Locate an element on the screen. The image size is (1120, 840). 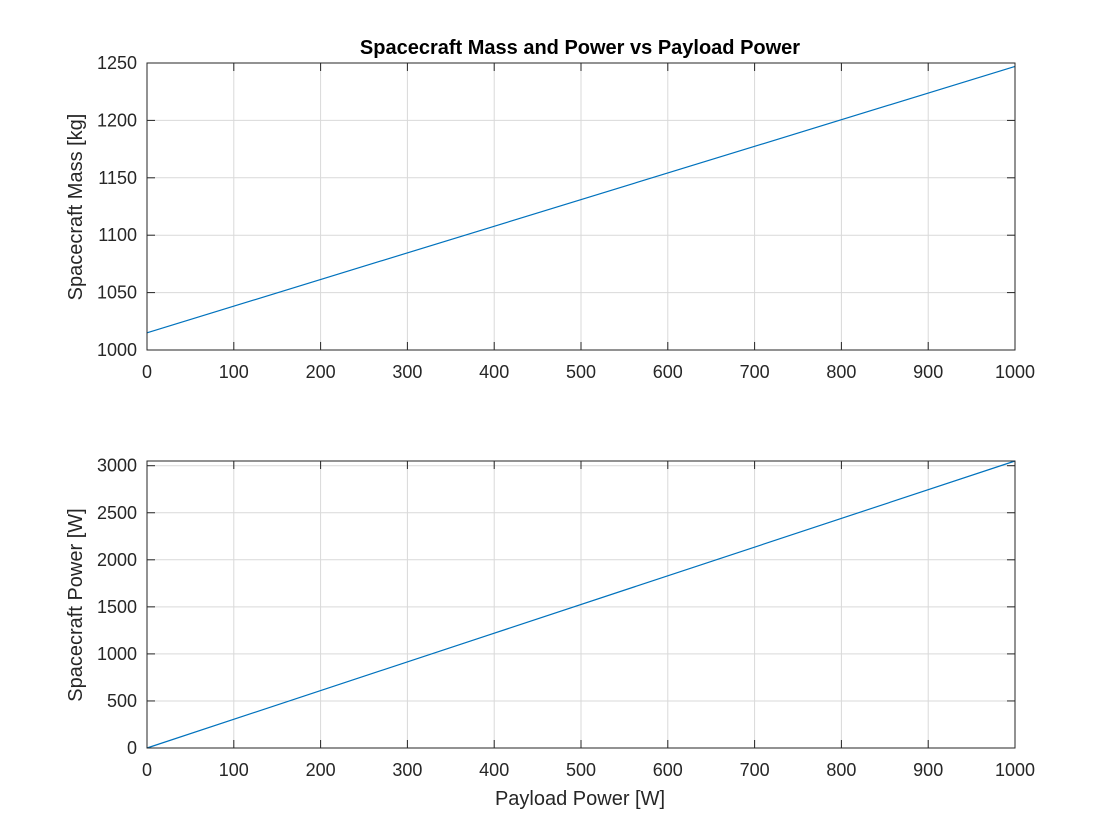
power-x-tick-label: 0 is located at coordinates (147, 770).